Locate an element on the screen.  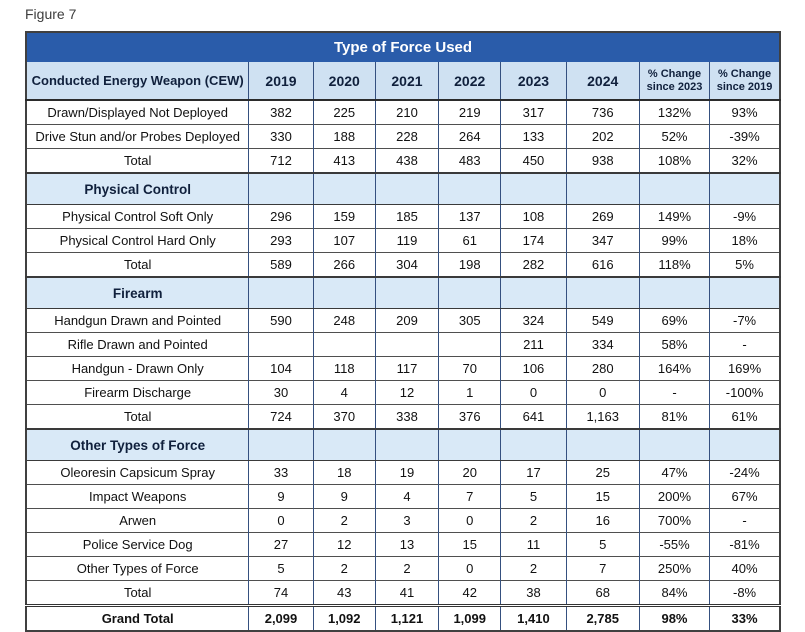
value-cell: 382 is located at coordinates (281, 112).